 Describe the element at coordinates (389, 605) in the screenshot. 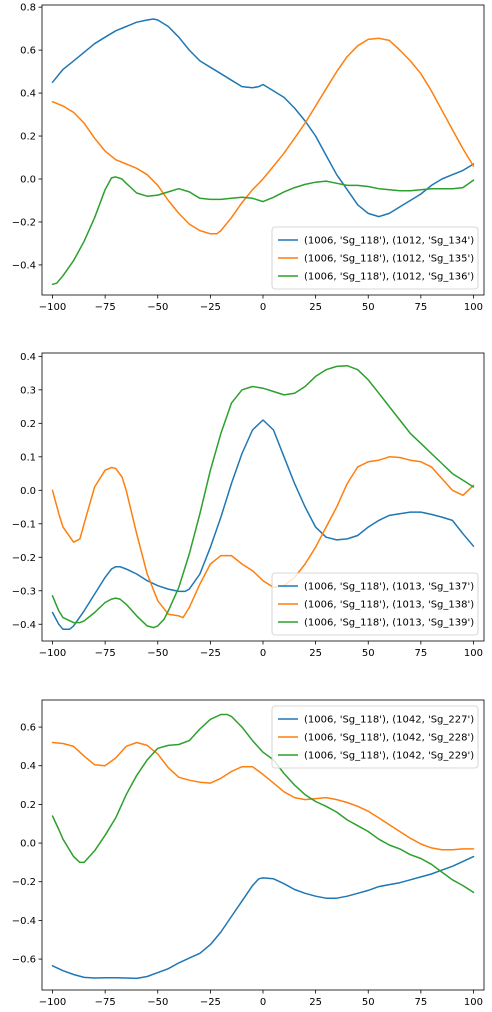

I see `legend-label: (1006, 'Sg_118'), (1013, 'Sg_138')` at that location.